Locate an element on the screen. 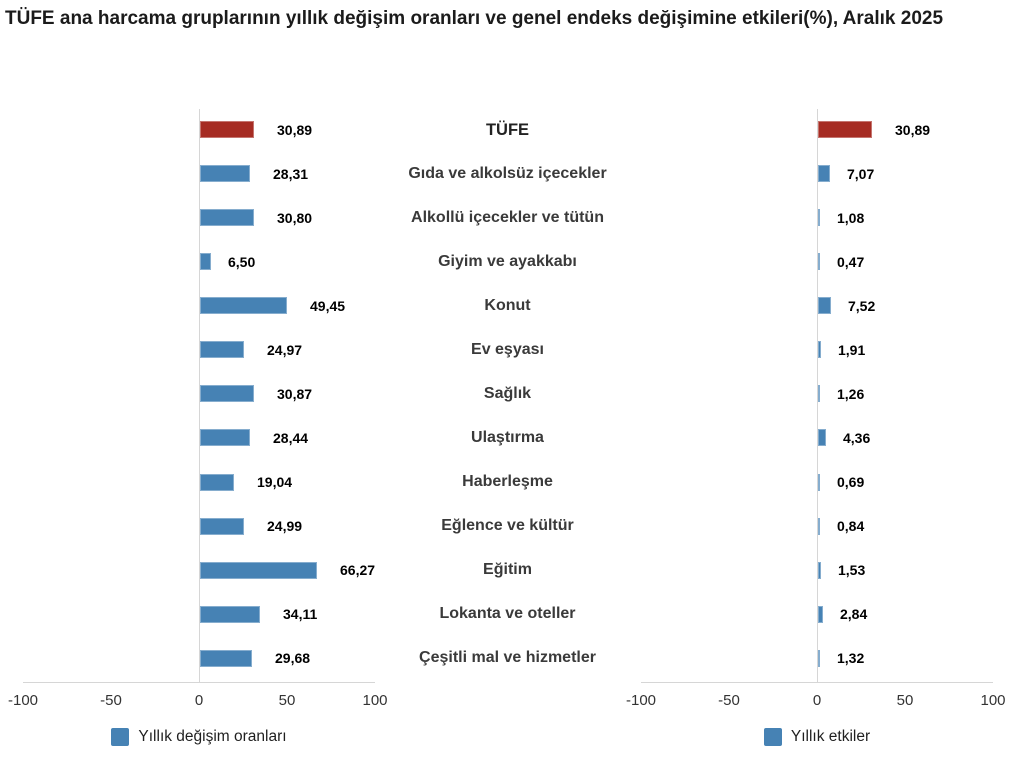 Image resolution: width=1024 pixels, height=765 pixels. value-label: 24,99 is located at coordinates (285, 526).